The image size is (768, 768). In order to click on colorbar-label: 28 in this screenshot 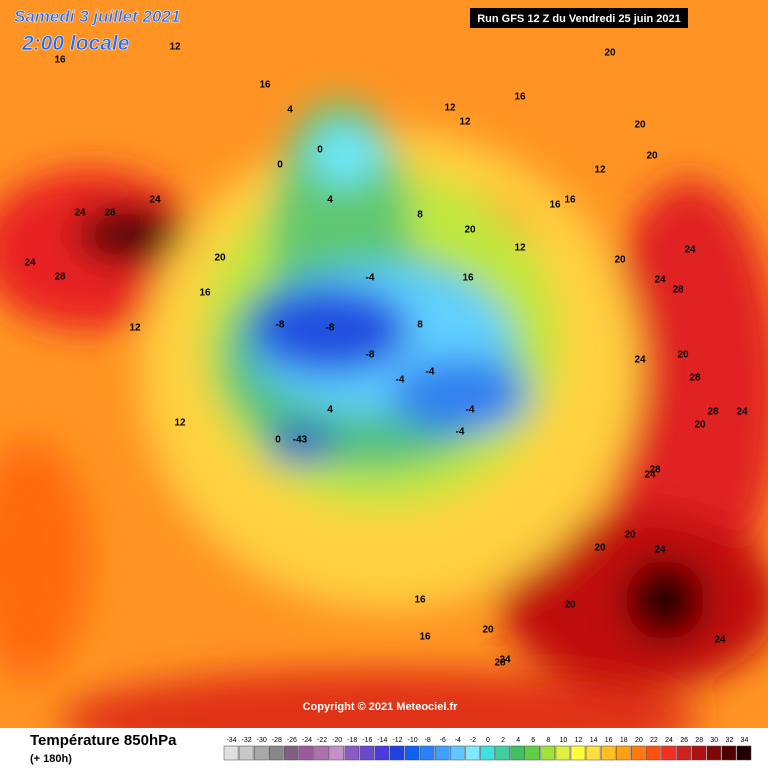, I will do `click(699, 740)`.